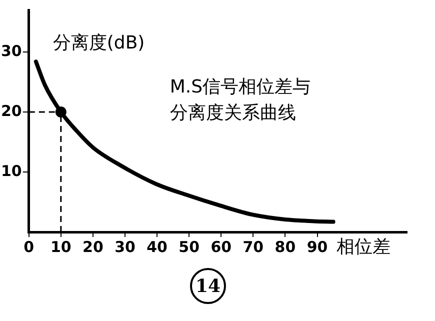  Describe the element at coordinates (189, 247) in the screenshot. I see `x-tick-label: 50` at that location.